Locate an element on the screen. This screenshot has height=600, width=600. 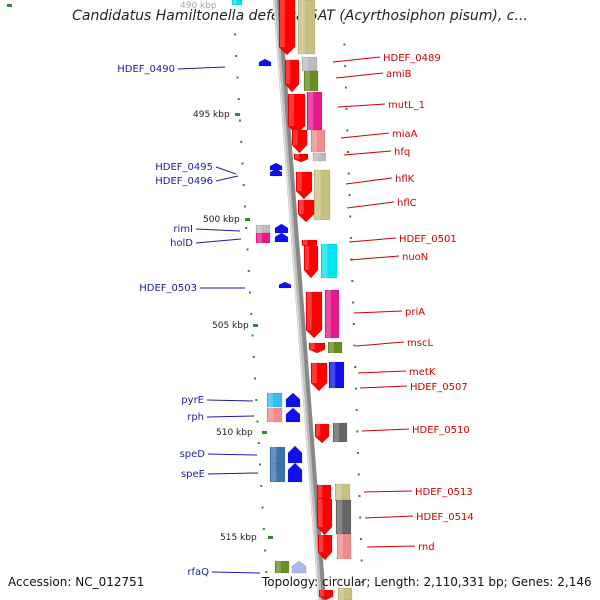
gene-label-nuoN: nuoN is located at coordinates (415, 257).